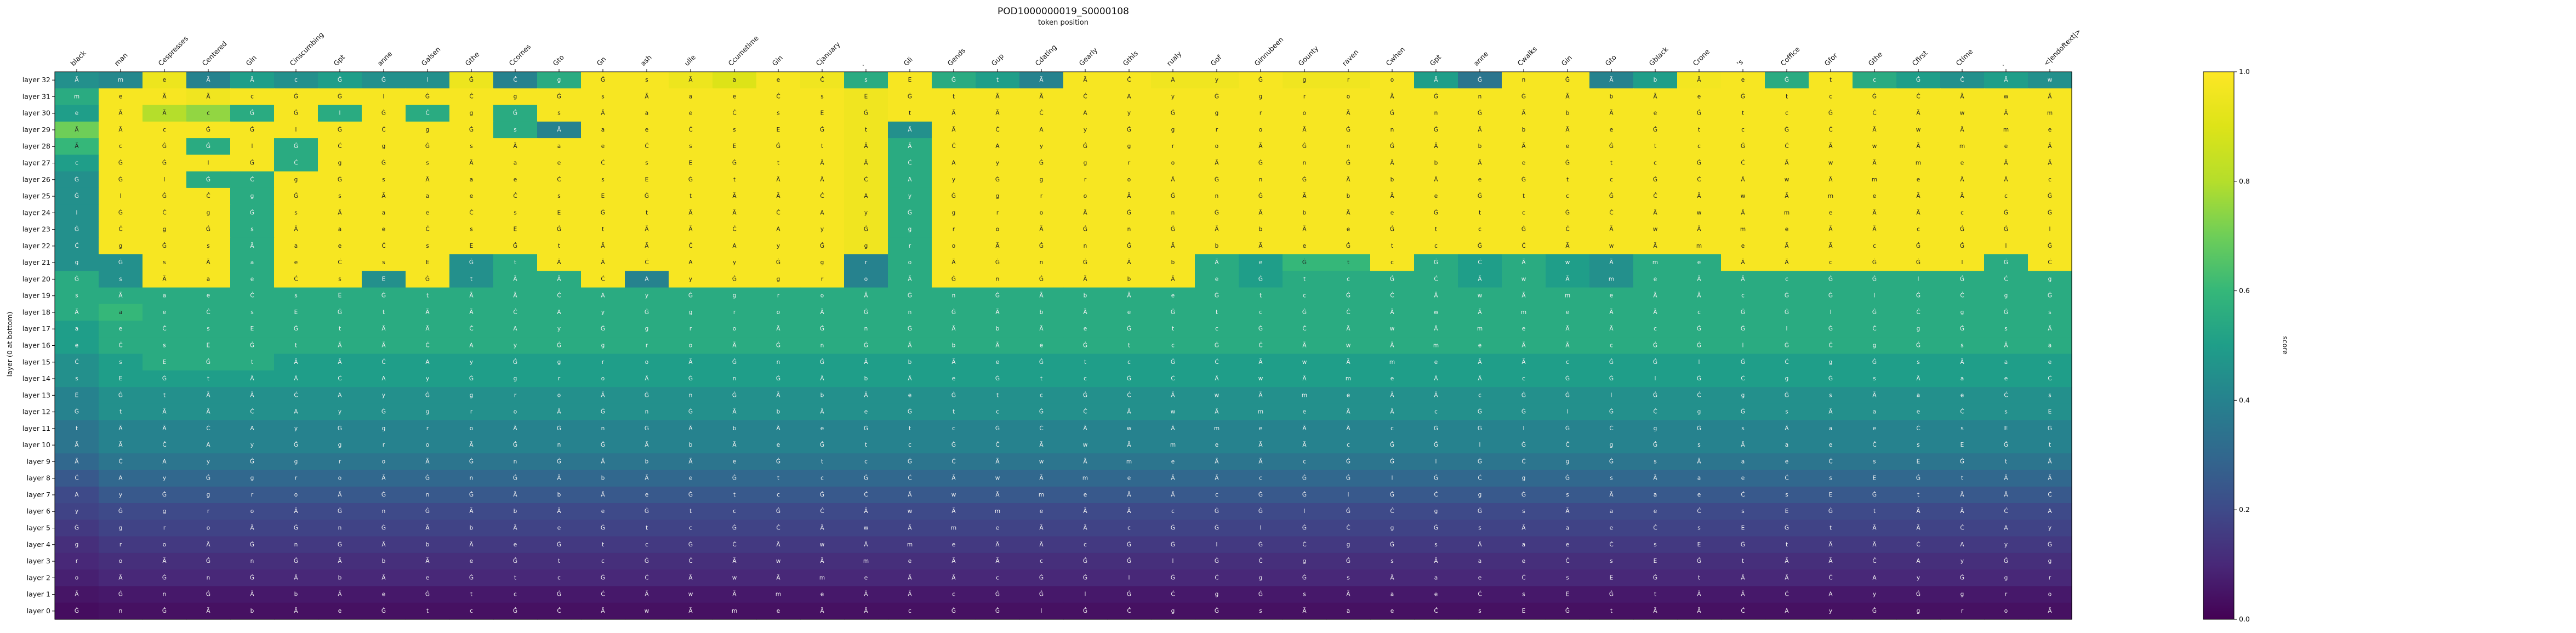  Describe the element at coordinates (339, 478) in the screenshot. I see `cell-label: o` at that location.